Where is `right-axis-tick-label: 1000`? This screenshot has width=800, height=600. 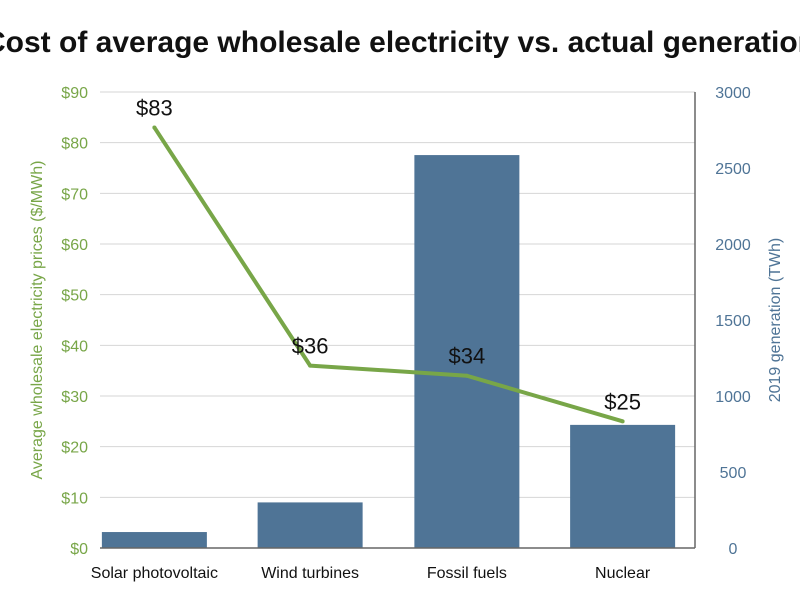
right-axis-tick-label: 1000 is located at coordinates (733, 397).